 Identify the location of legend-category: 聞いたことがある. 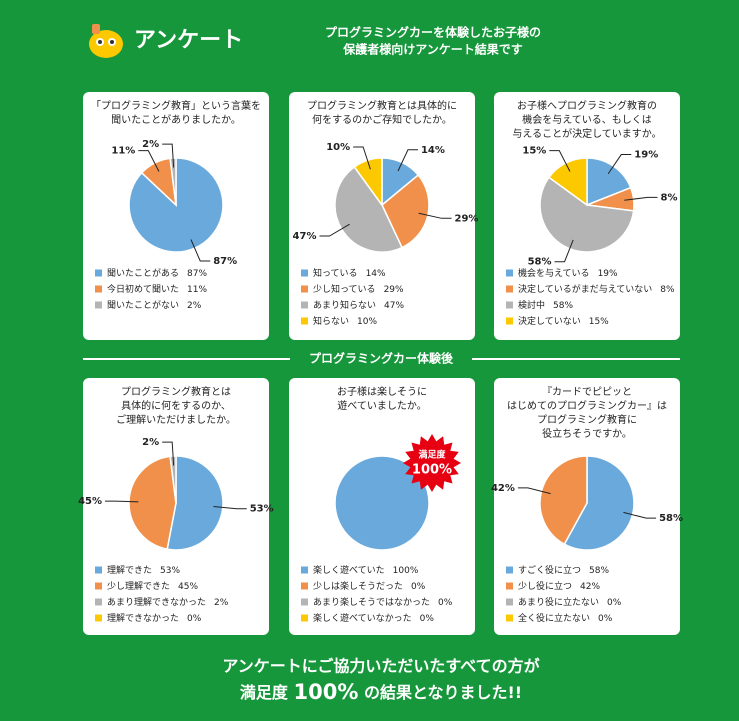
(143, 273).